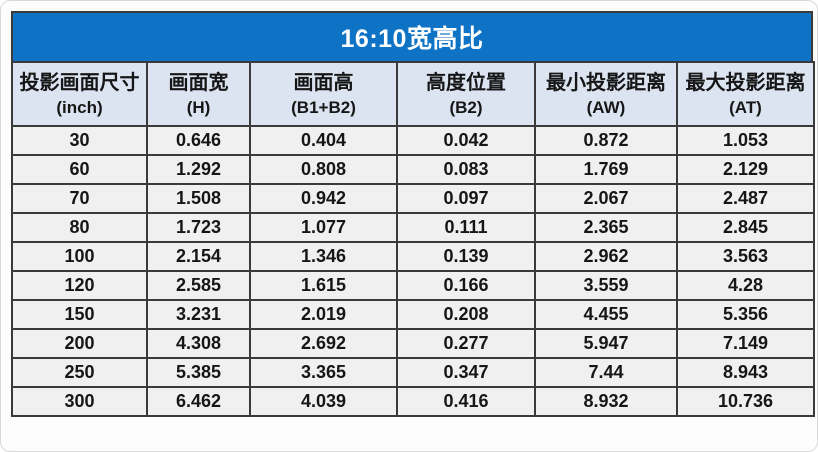  Describe the element at coordinates (198, 343) in the screenshot. I see `table-cell: 4.308` at that location.